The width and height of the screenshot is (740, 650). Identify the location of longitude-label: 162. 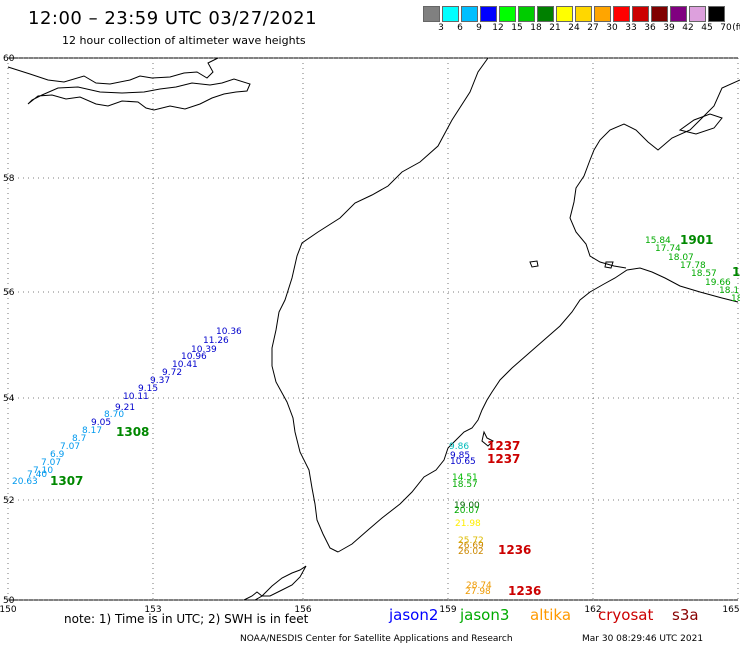
(592, 610).